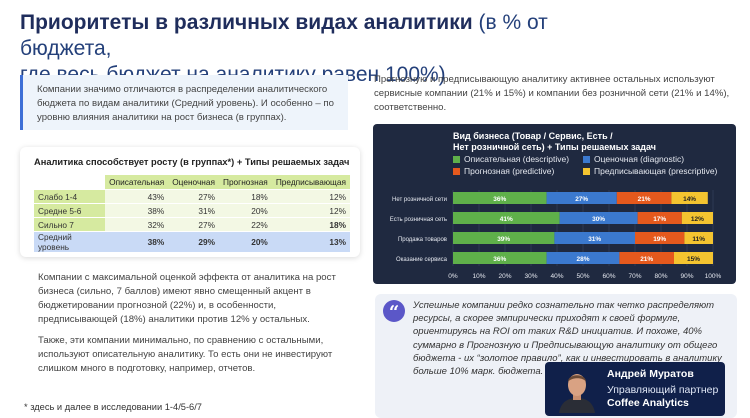 Image resolution: width=750 pixels, height=418 pixels. I want to click on author-role: Управляющий партнер, so click(663, 390).